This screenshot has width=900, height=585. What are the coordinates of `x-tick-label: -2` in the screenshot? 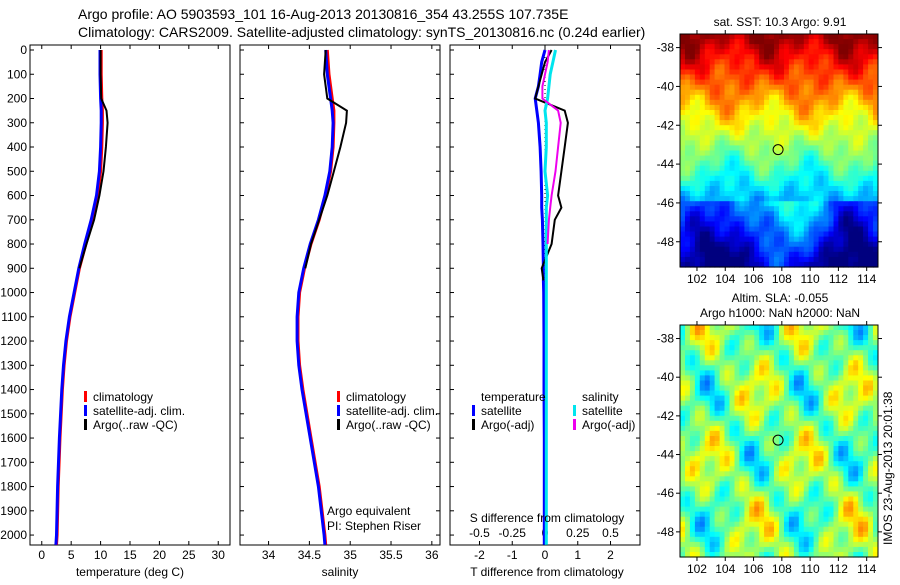 It's located at (479, 555).